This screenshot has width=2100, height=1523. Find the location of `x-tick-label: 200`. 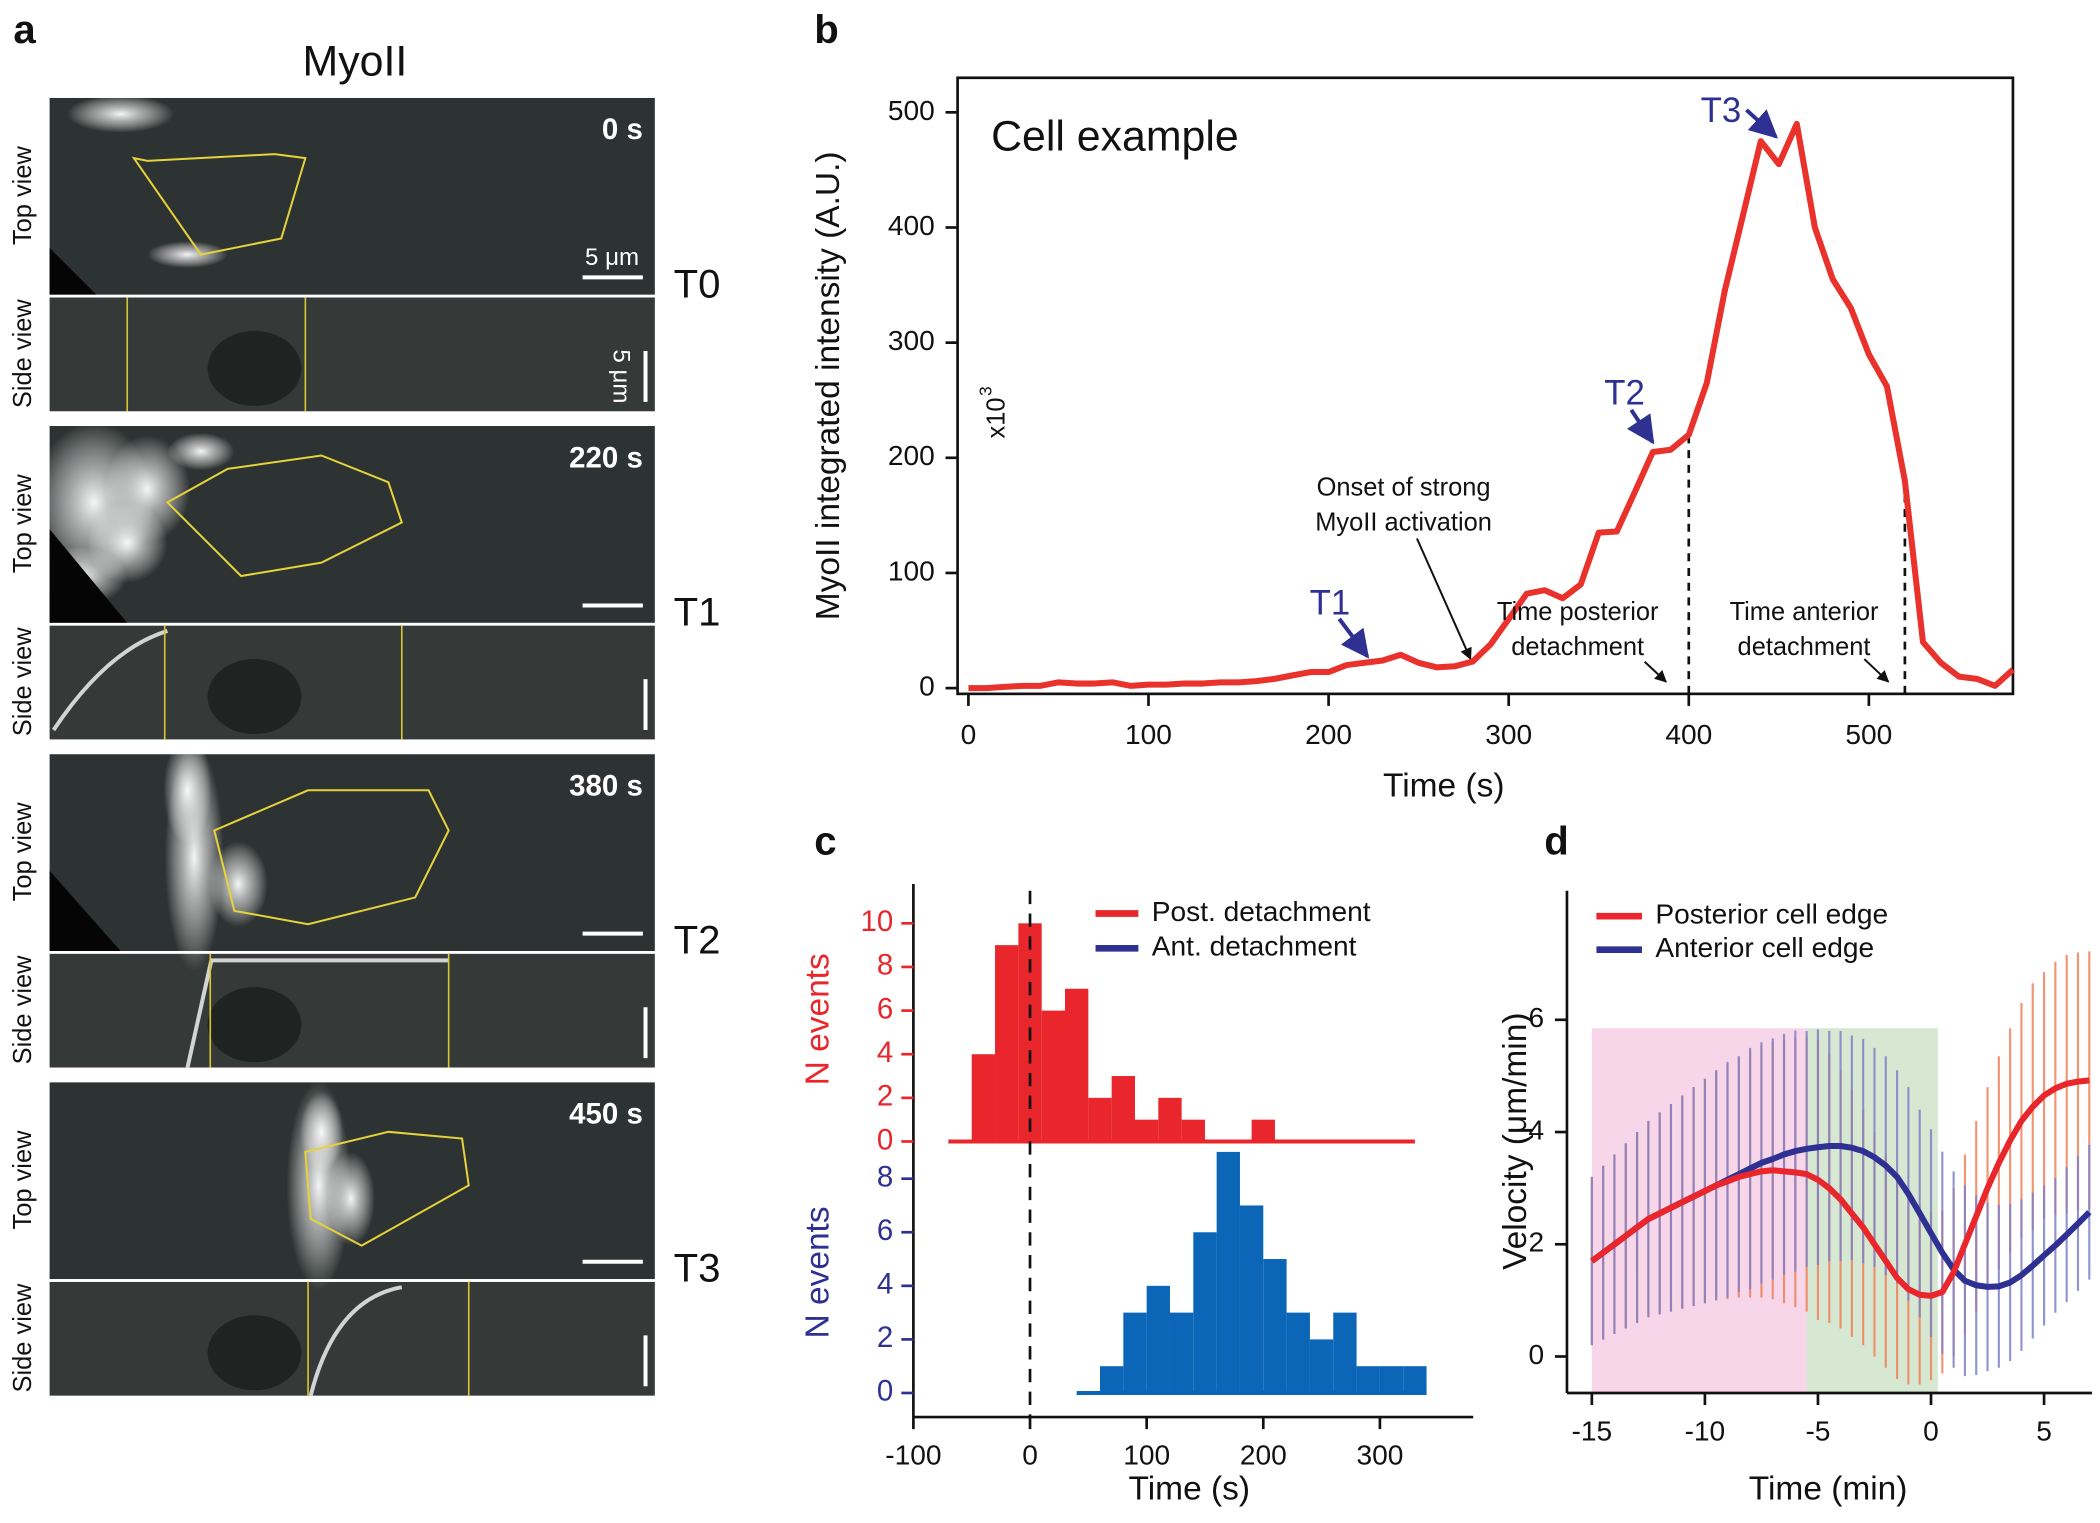

x-tick-label: 200 is located at coordinates (1328, 734).